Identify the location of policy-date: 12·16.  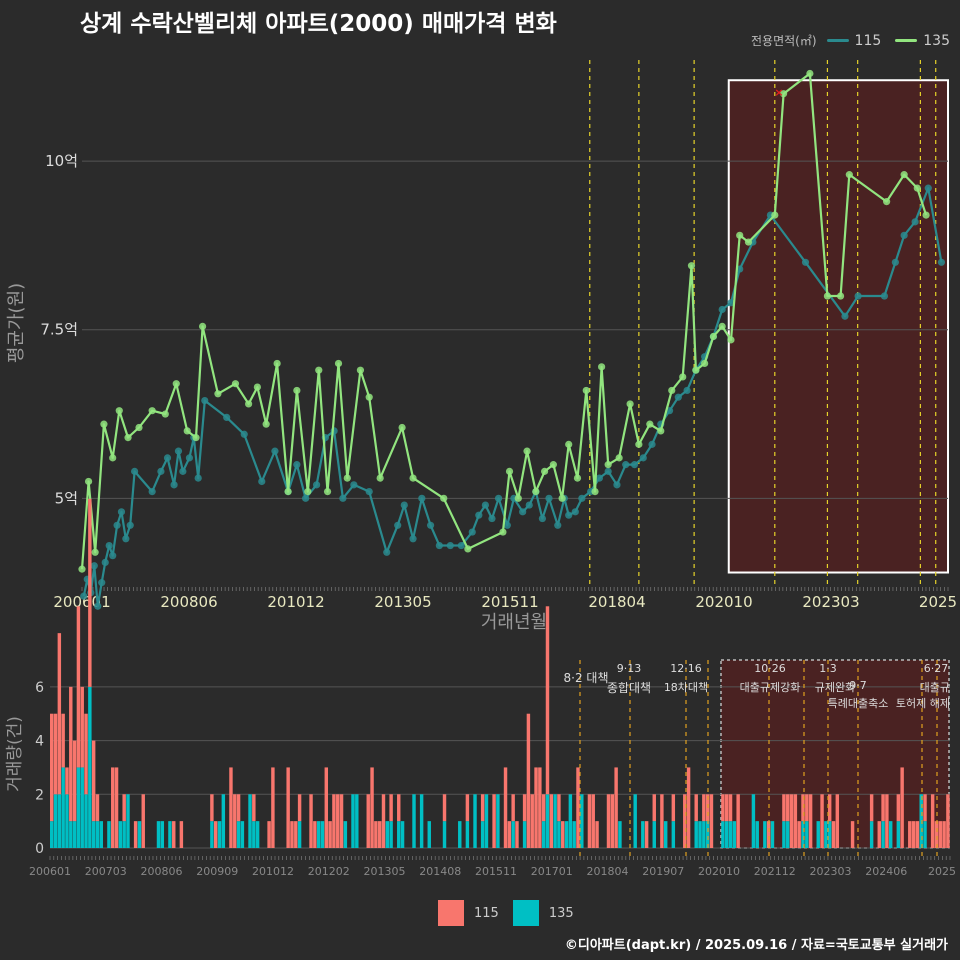
(686, 668).